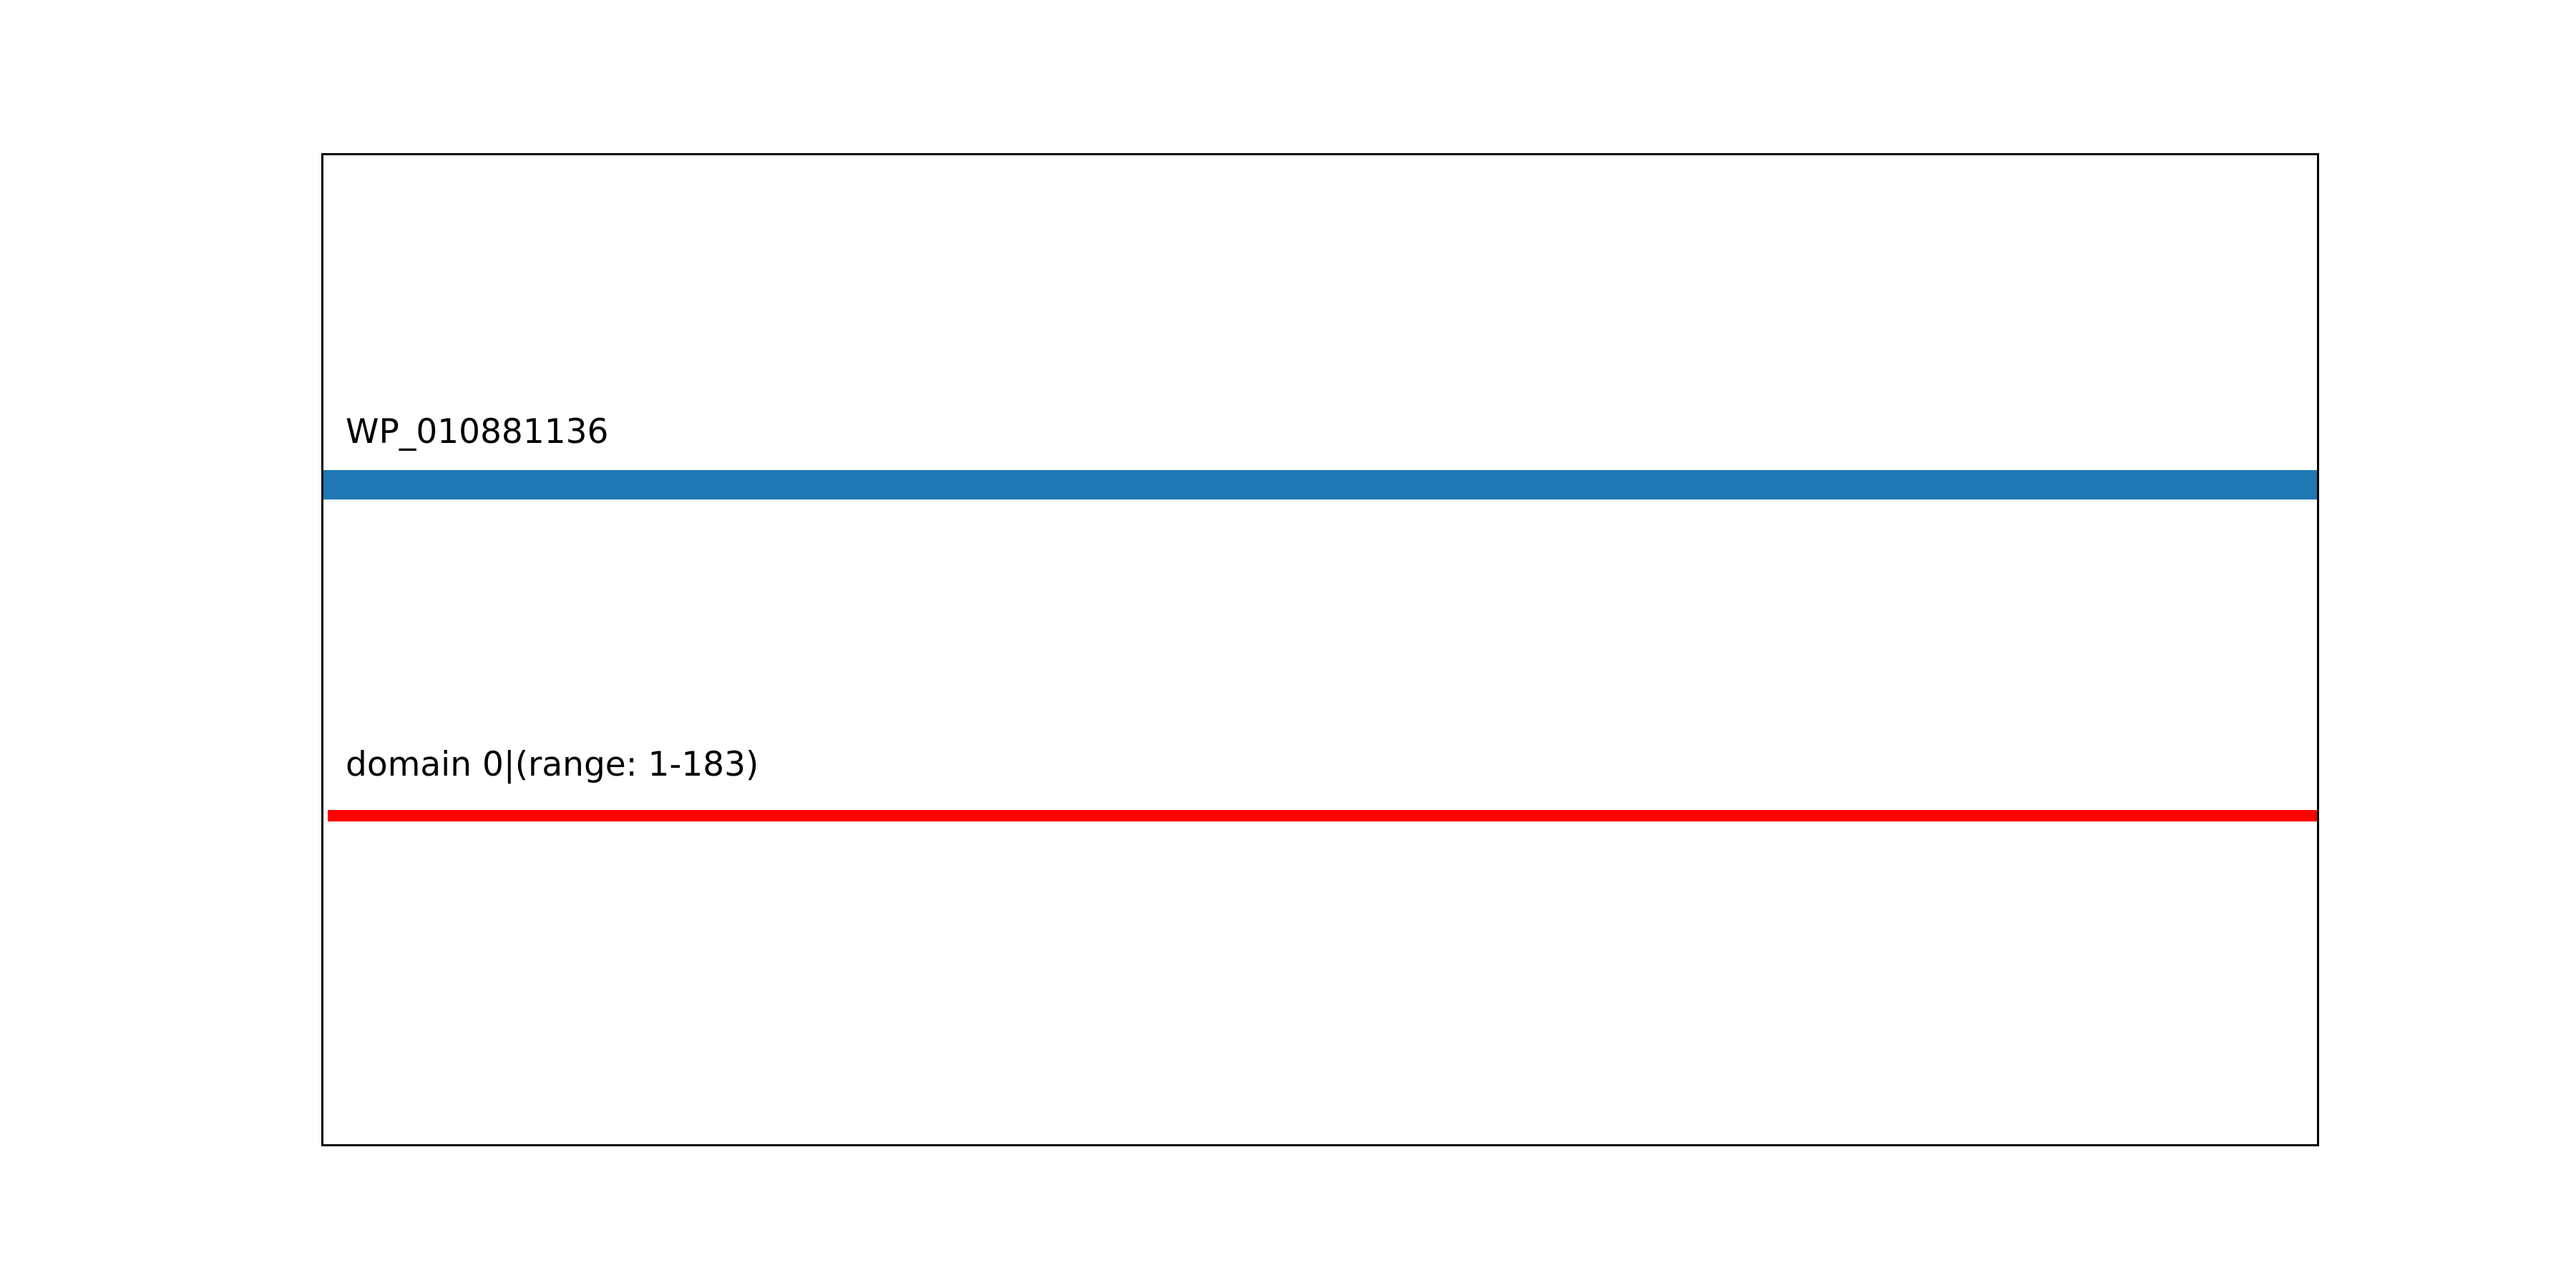 This screenshot has width=2576, height=1288. What do you see at coordinates (1320, 484) in the screenshot?
I see `sequence-bar` at bounding box center [1320, 484].